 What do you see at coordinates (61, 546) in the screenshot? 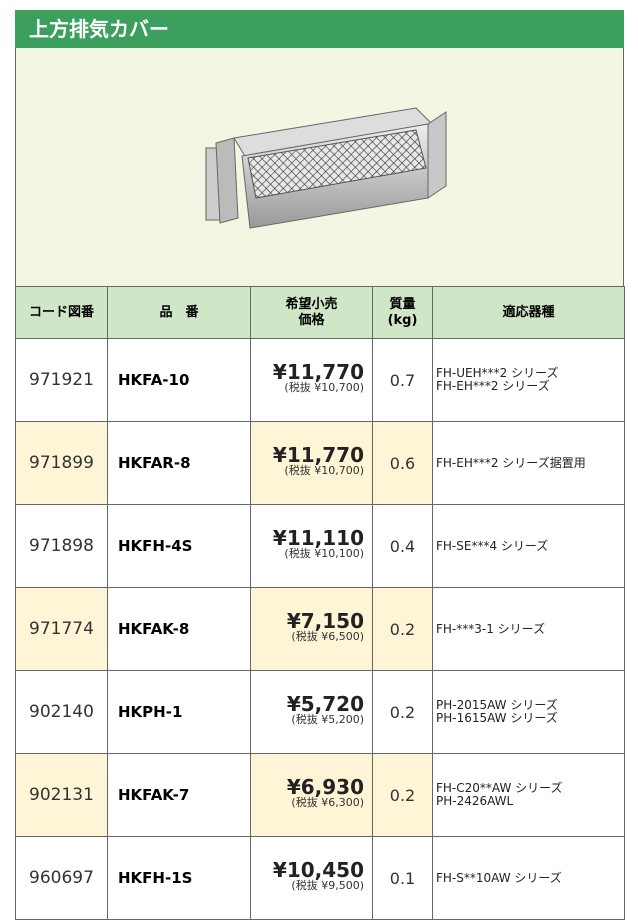
I see `code-cell: 971898` at bounding box center [61, 546].